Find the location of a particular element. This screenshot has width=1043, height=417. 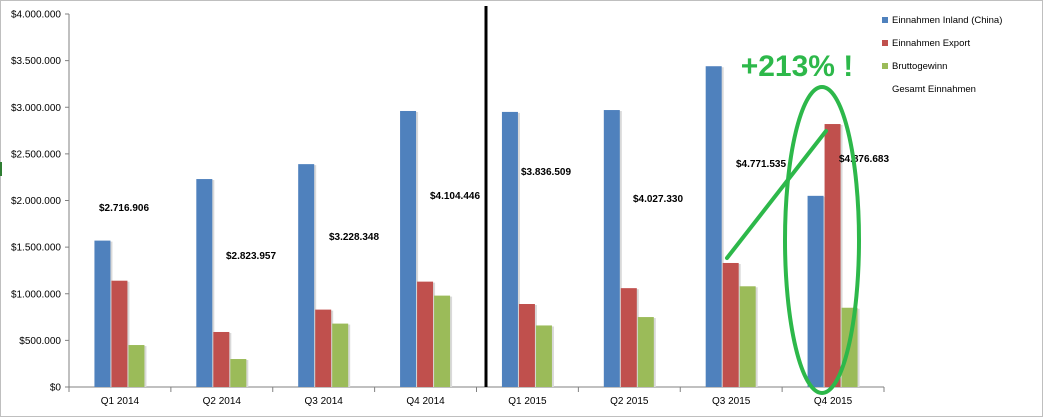

total-data-label: $4.104.446 is located at coordinates (455, 196).